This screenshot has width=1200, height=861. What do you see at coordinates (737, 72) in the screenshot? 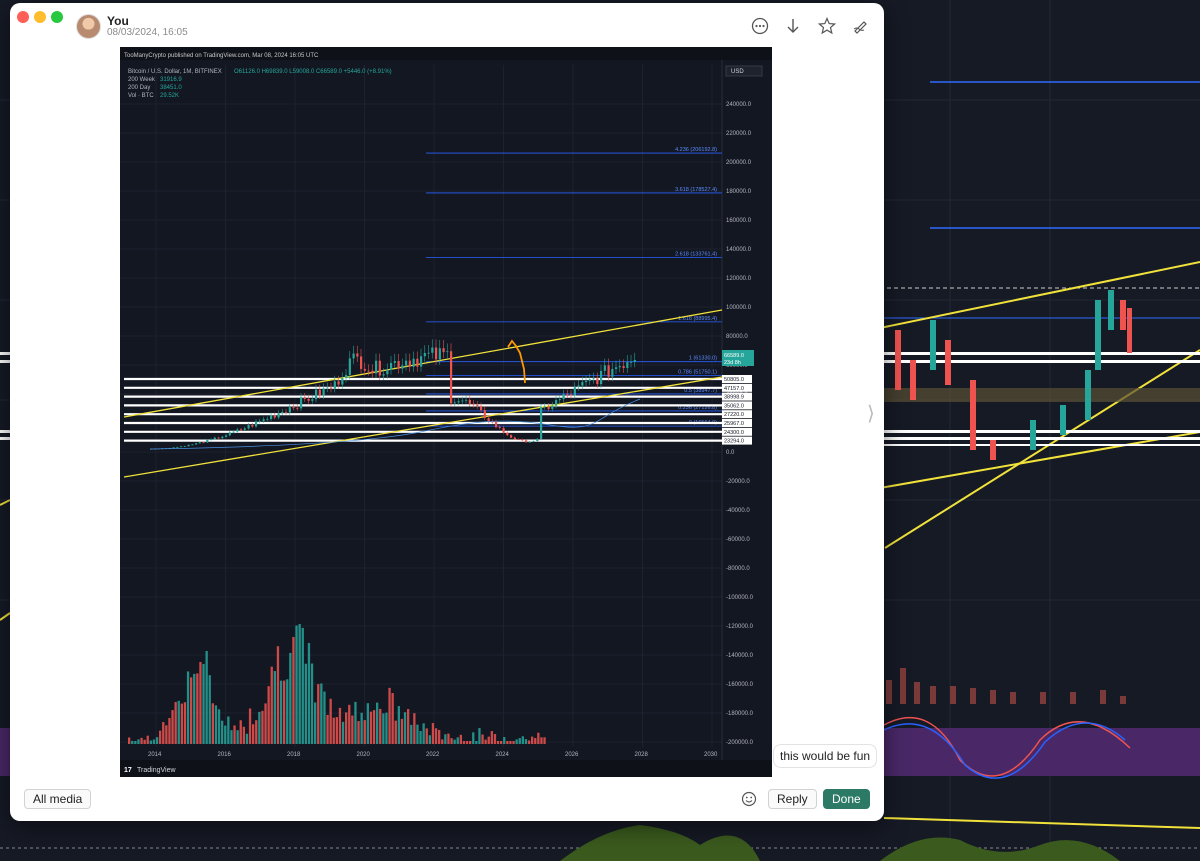
I see `currency-label: USD` at bounding box center [737, 72].